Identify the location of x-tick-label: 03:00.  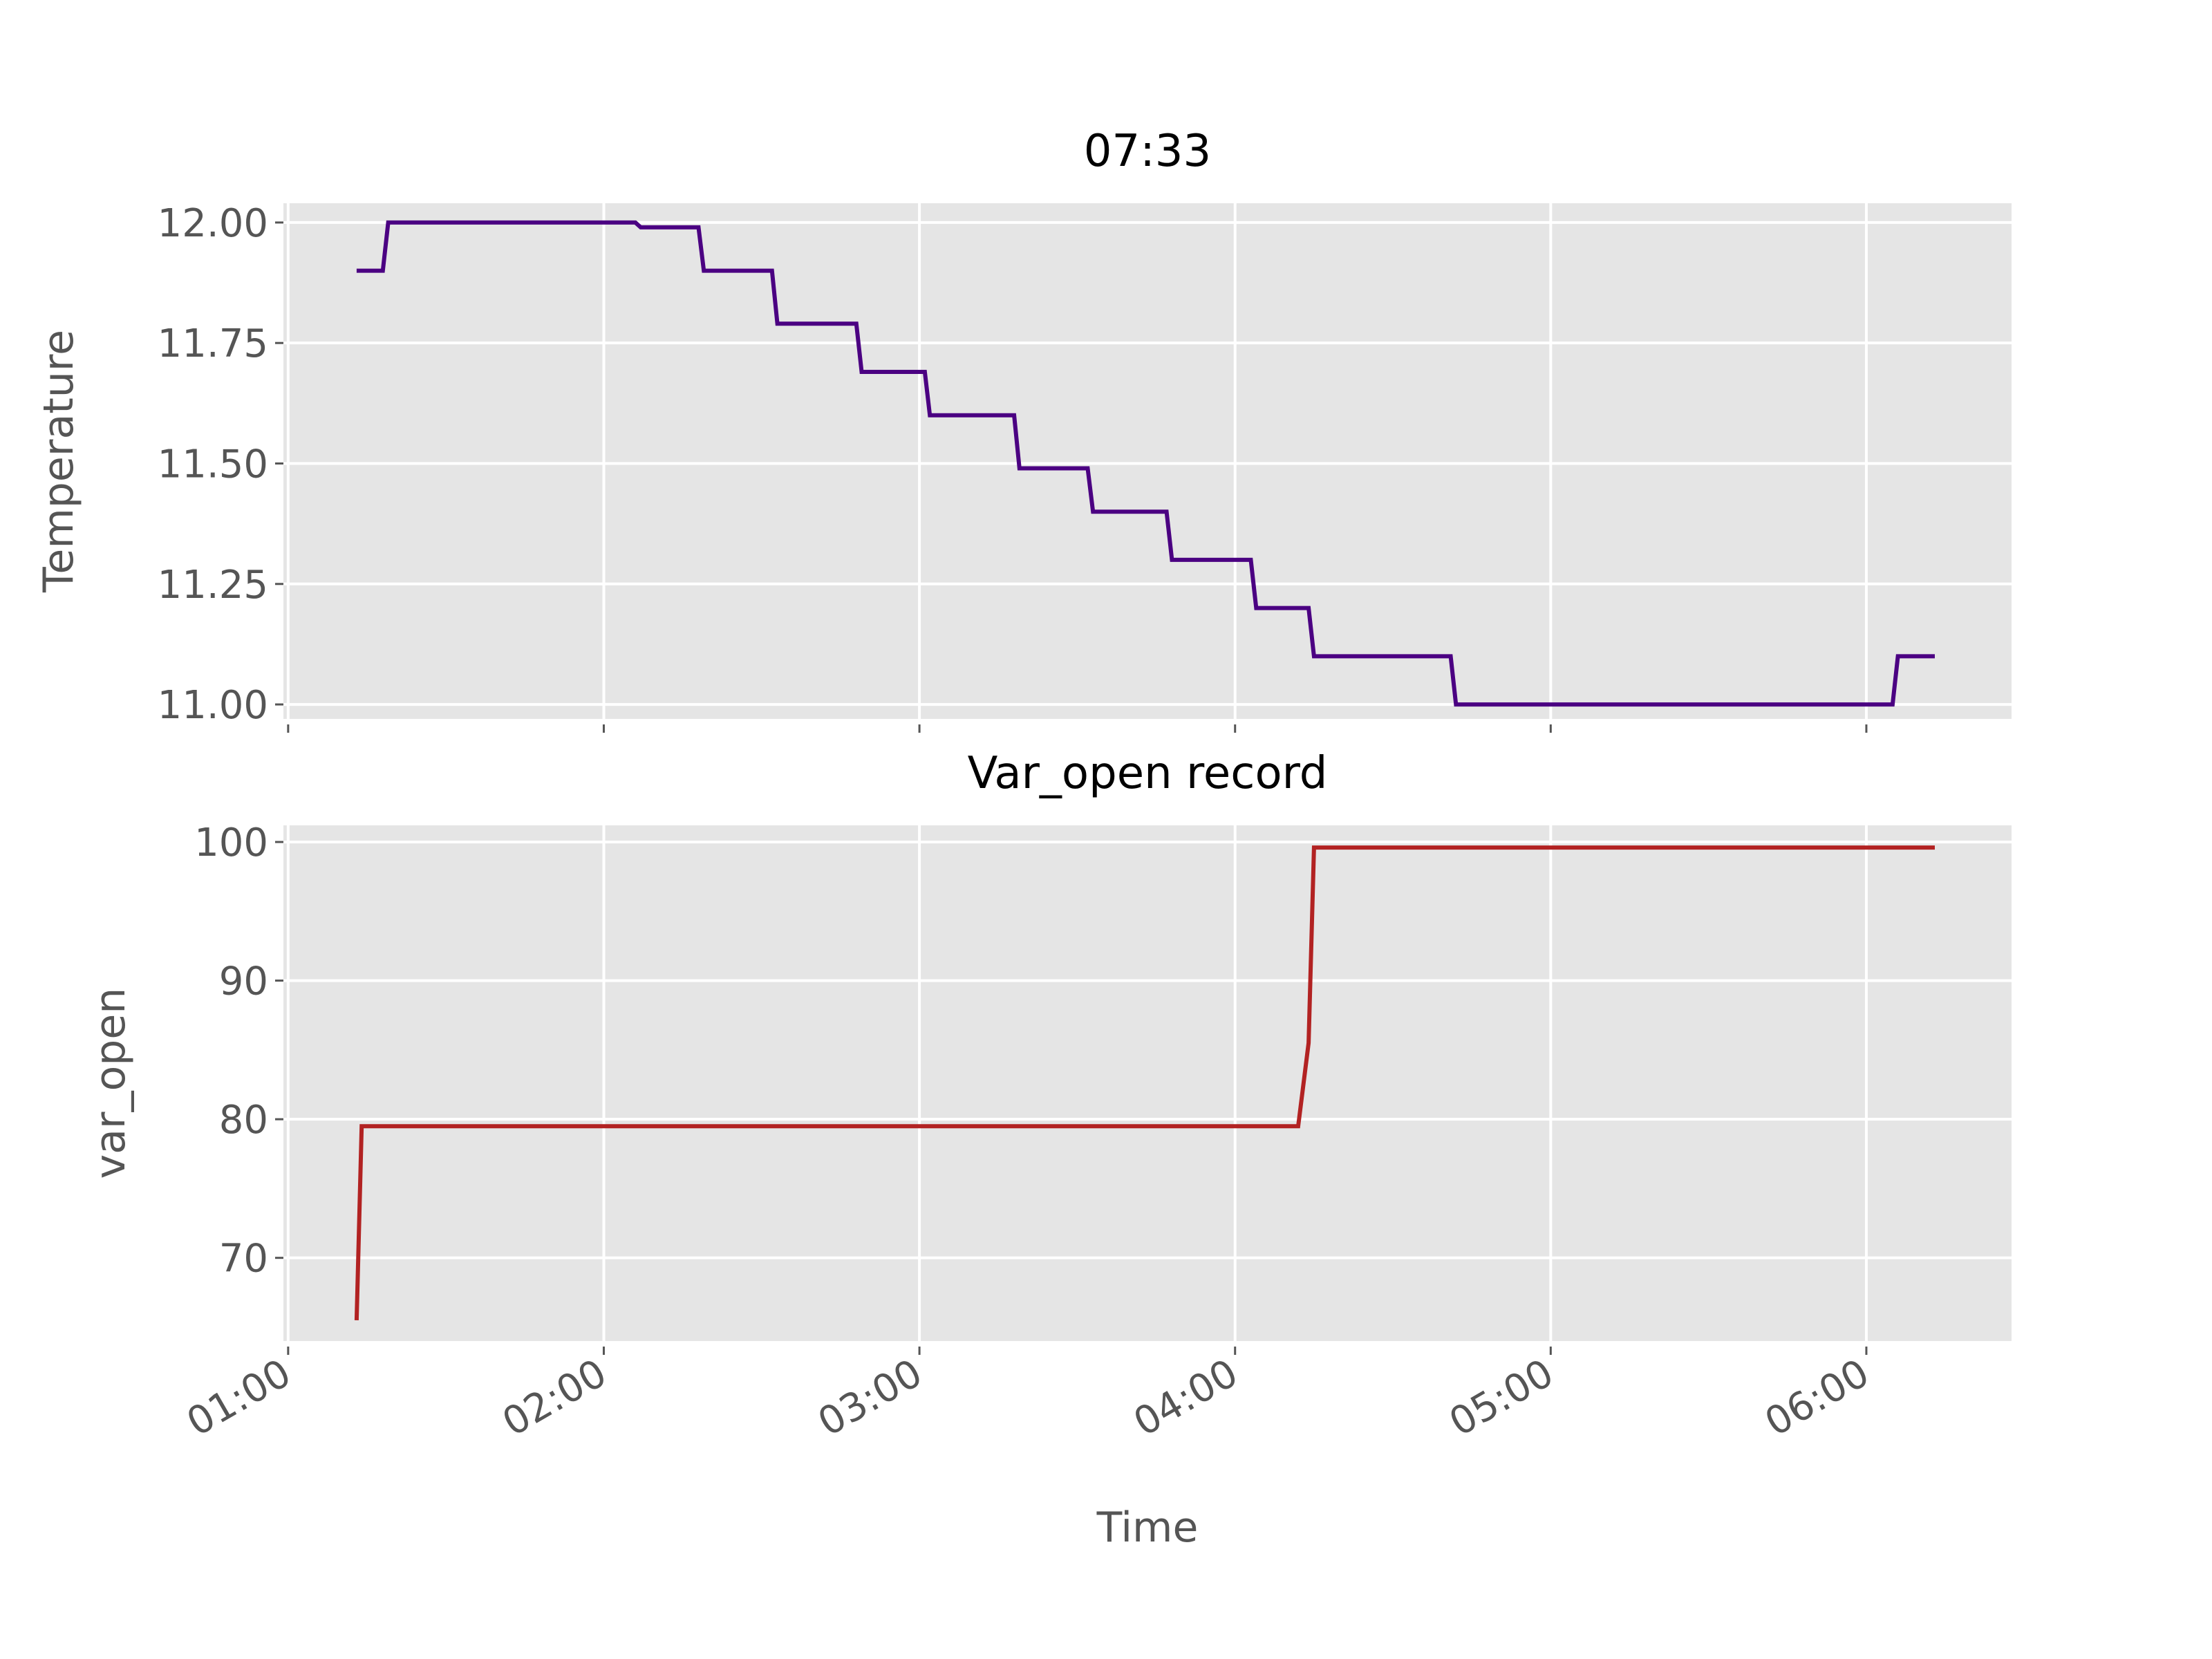
(871, 1398).